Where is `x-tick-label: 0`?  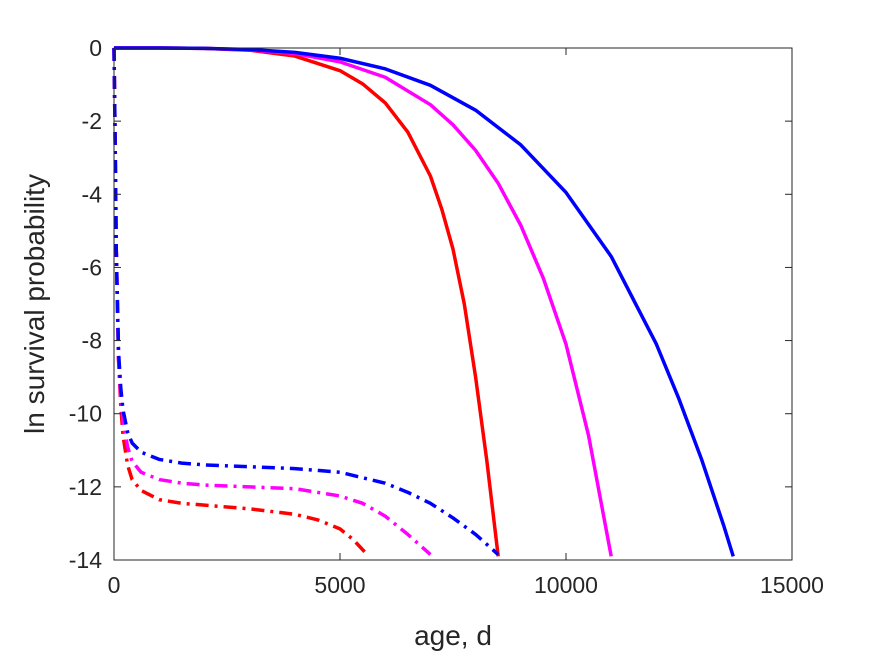 x-tick-label: 0 is located at coordinates (114, 585).